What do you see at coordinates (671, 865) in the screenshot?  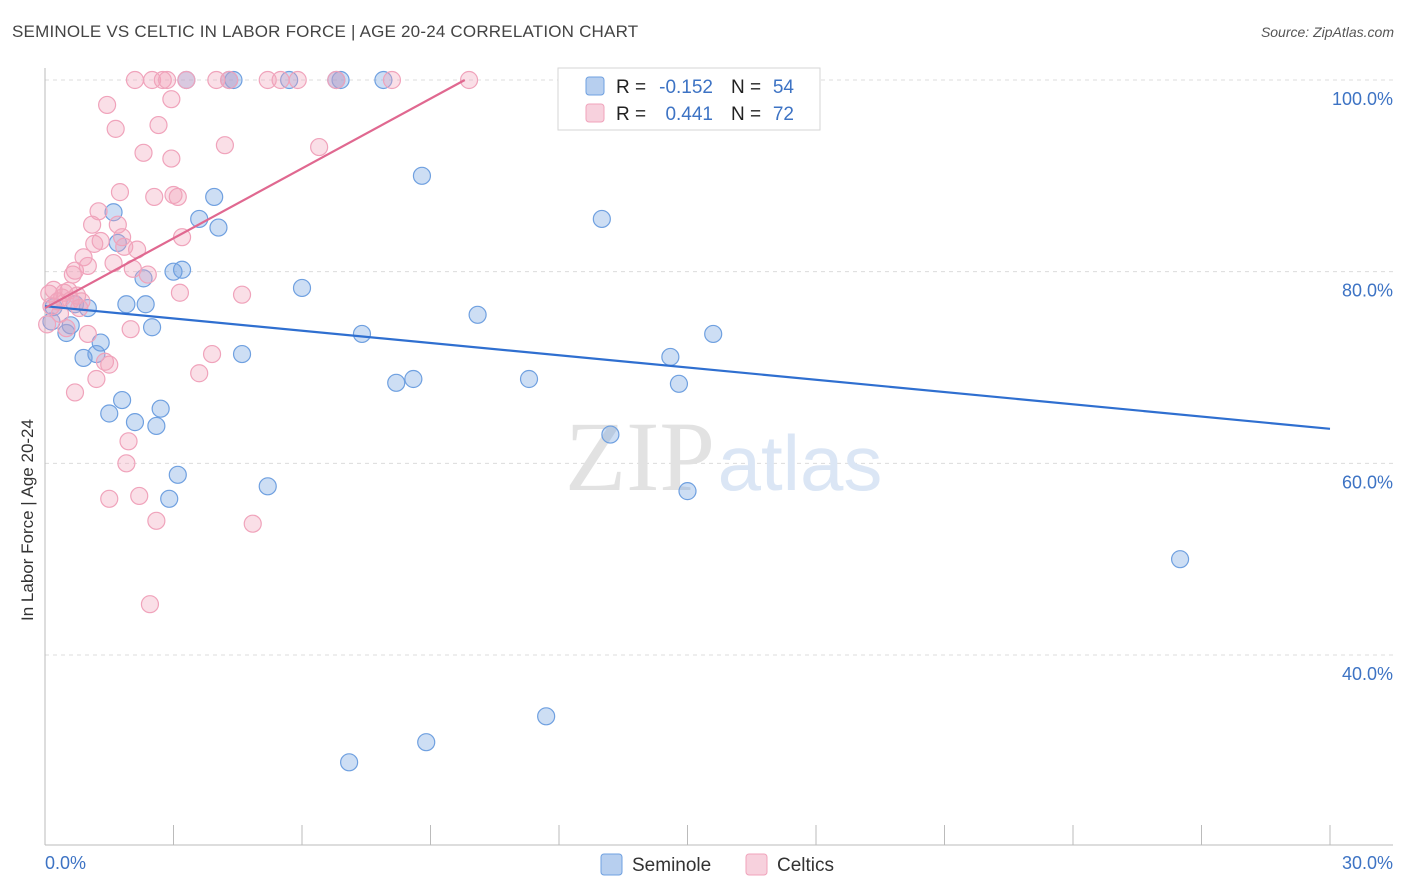 I see `legend-label-seminole: Seminole` at bounding box center [671, 865].